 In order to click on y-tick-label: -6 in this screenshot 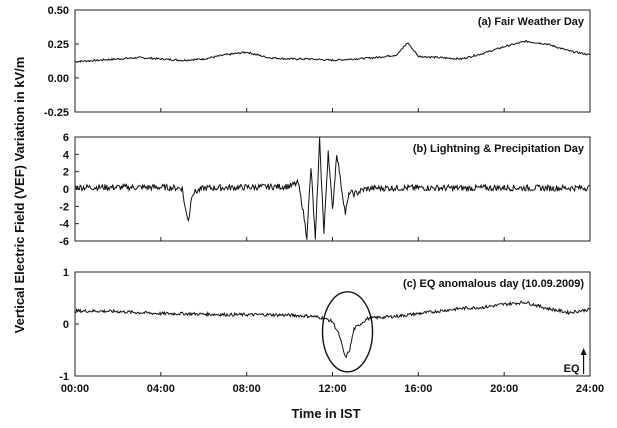, I will do `click(64, 242)`.